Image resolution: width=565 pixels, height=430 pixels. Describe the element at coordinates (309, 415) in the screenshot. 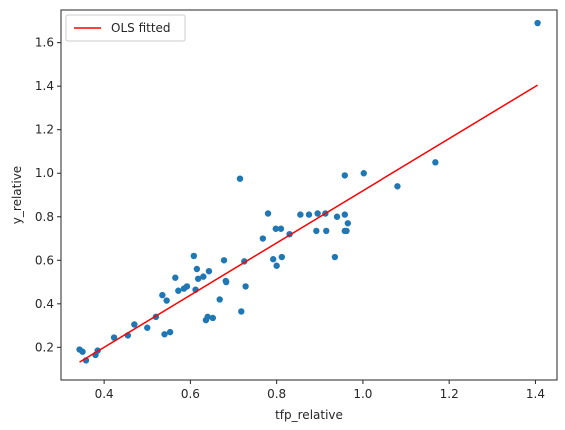

I see `x-axis-label: tfp_relative` at that location.